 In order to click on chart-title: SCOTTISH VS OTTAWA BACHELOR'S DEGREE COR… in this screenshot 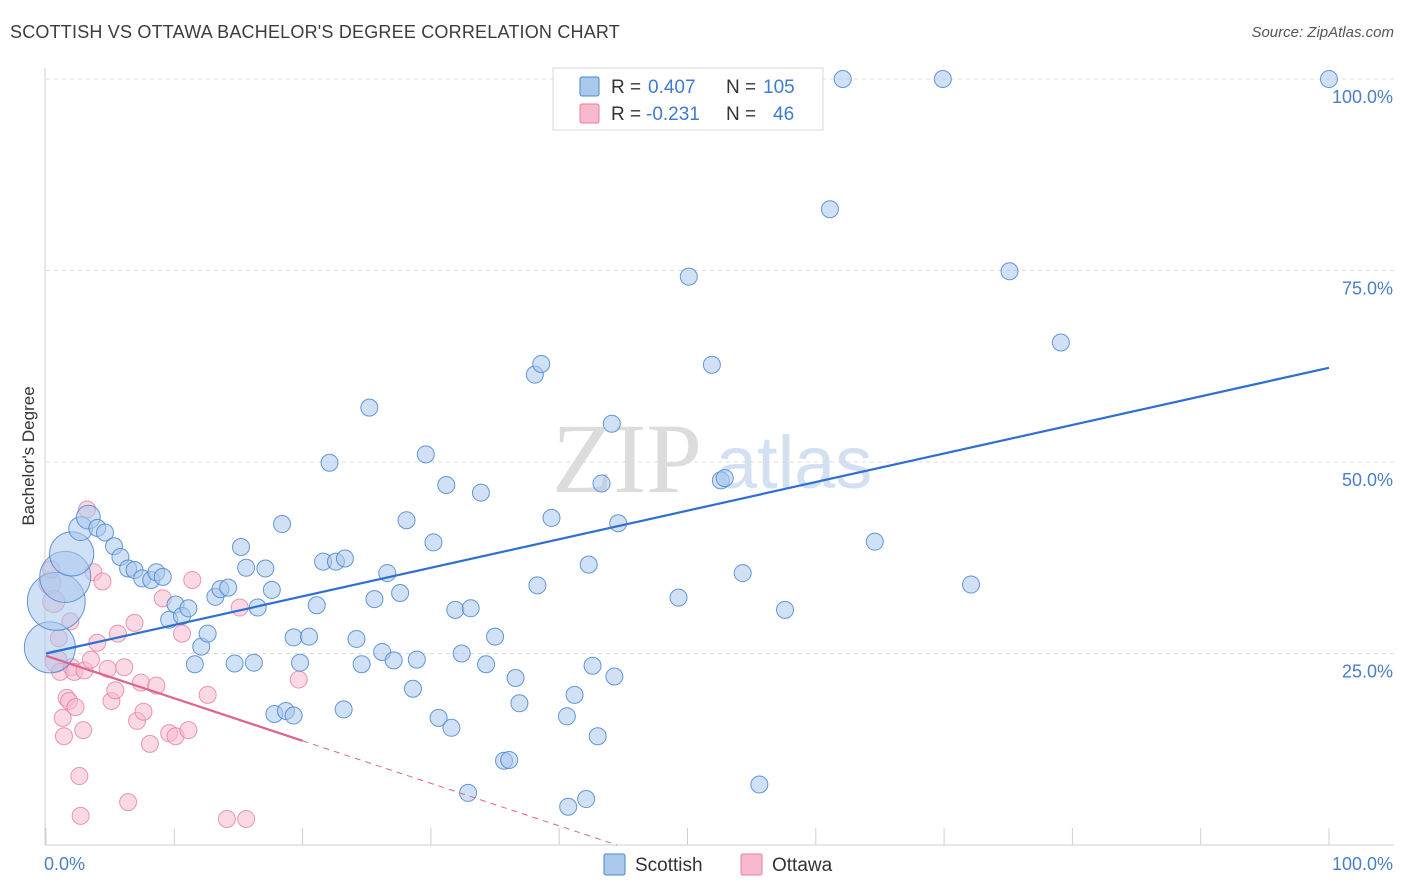, I will do `click(315, 32)`.